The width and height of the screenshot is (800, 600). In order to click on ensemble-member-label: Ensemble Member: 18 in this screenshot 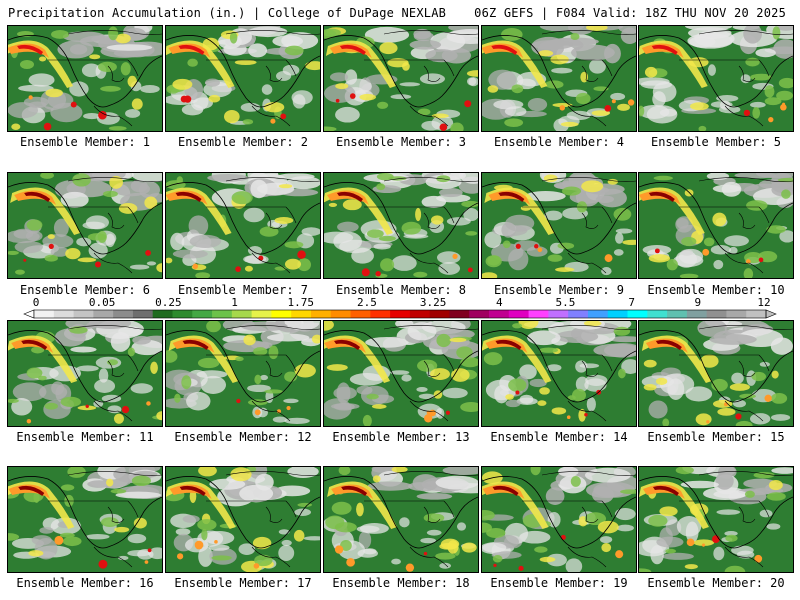, I will do `click(401, 583)`.